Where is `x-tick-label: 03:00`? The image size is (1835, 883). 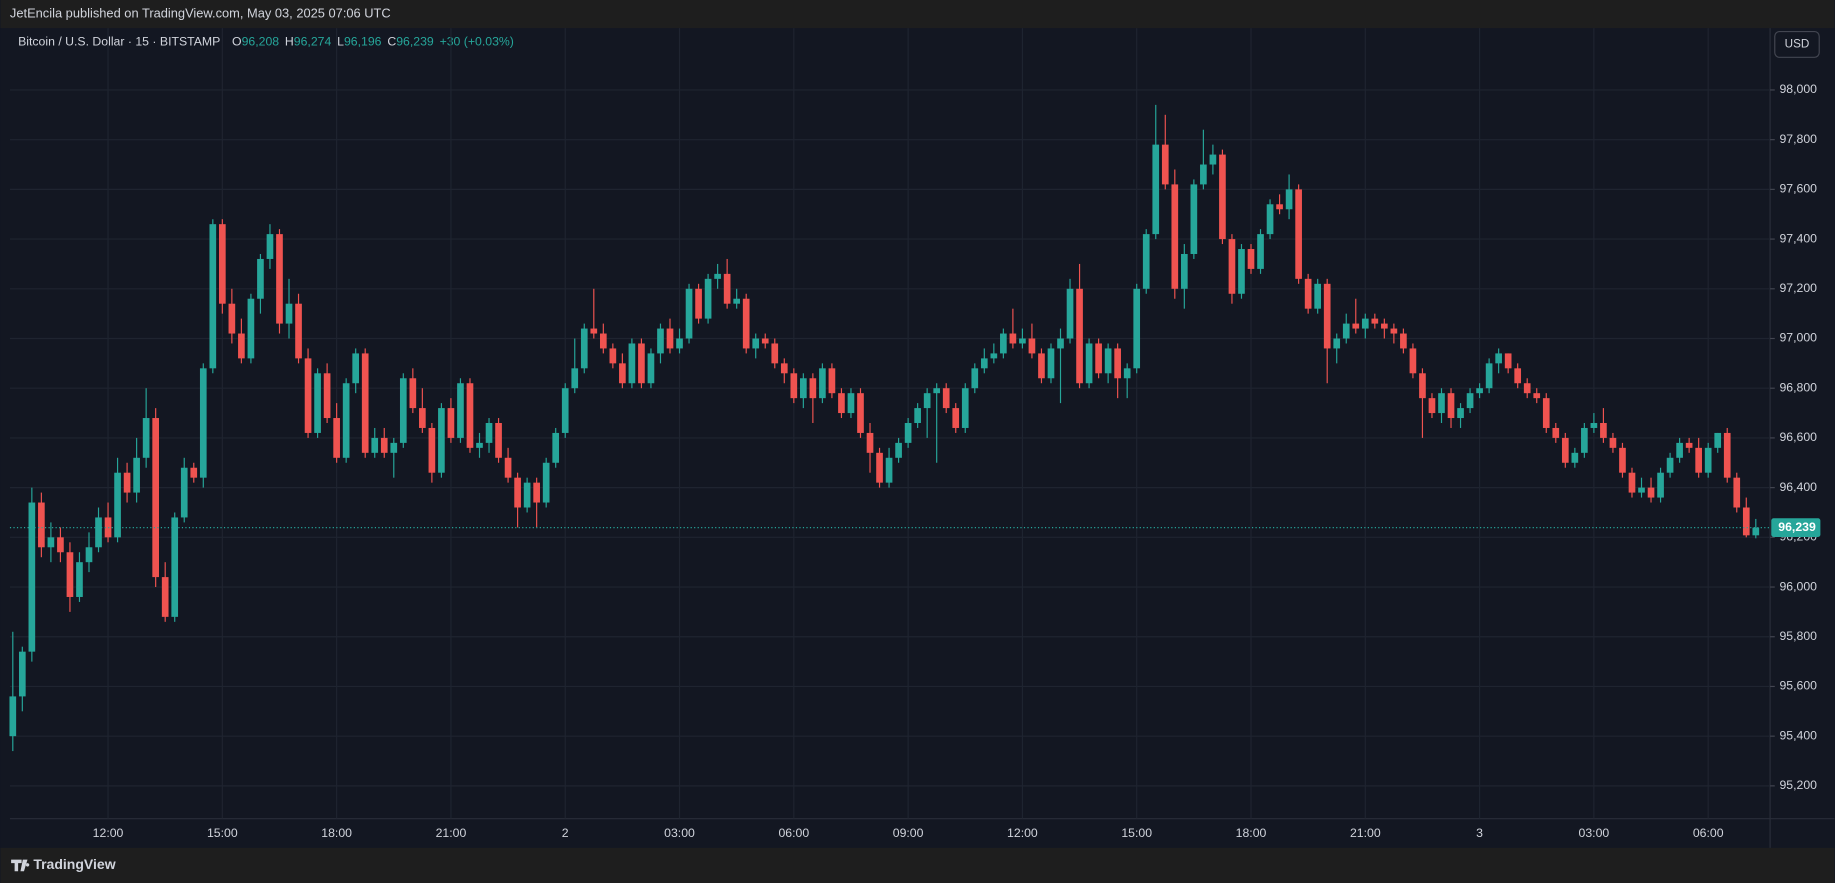
x-tick-label: 03:00 is located at coordinates (1594, 833).